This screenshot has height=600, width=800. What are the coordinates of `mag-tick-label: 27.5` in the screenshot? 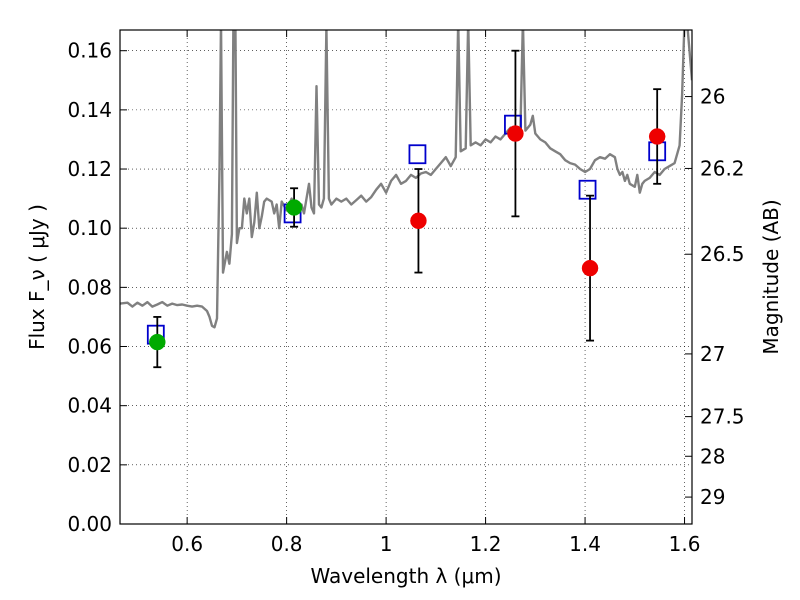 It's located at (722, 417).